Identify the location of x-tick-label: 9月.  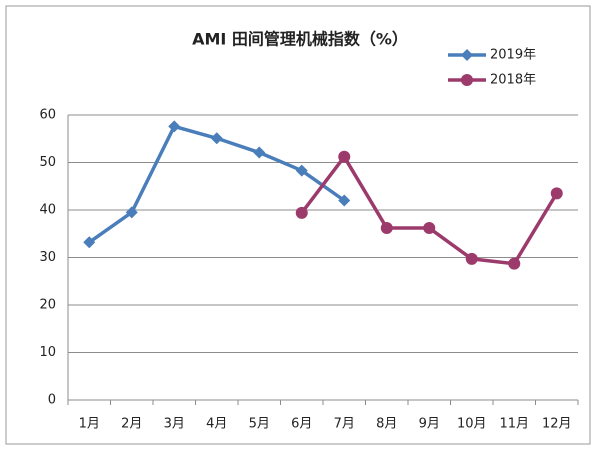
(429, 424).